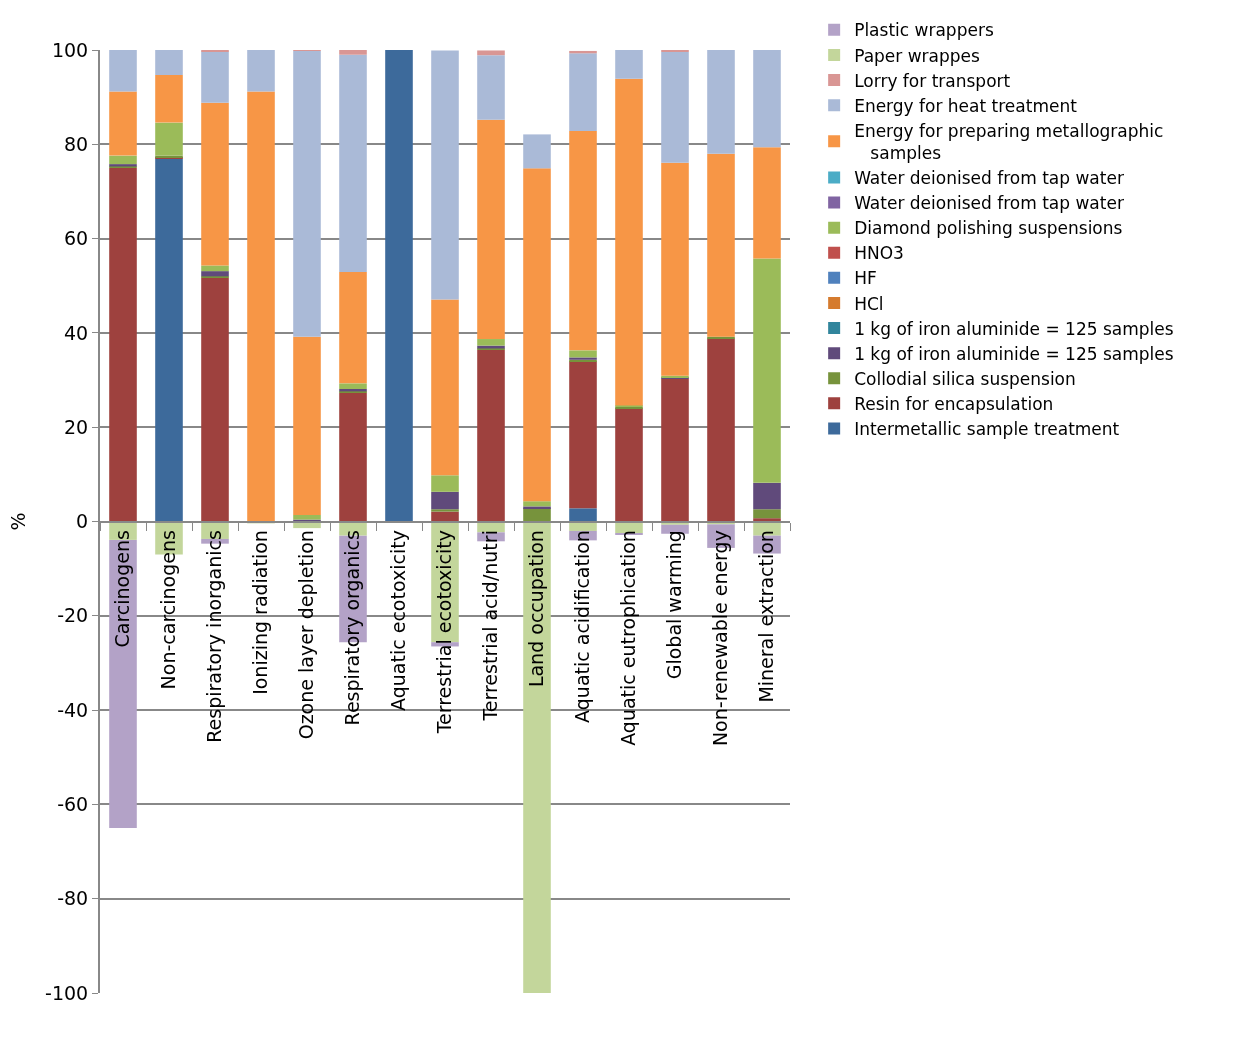 The height and width of the screenshot is (1048, 1249). I want to click on x-tick-label: Respiratory inorganics, so click(214, 636).